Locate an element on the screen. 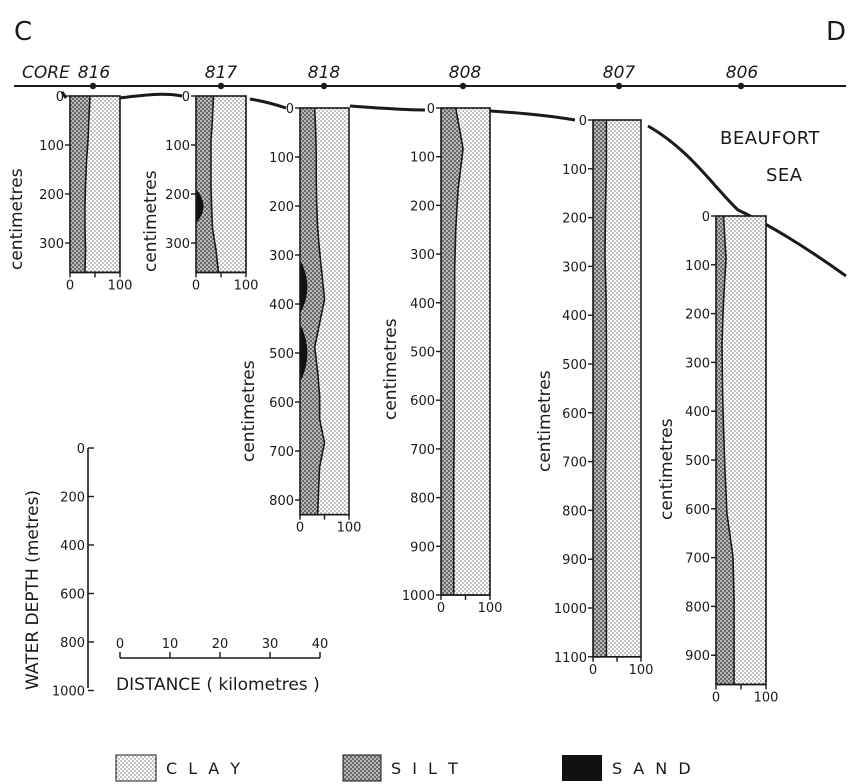 Image resolution: width=856 pixels, height=784 pixels. water-depth-axis: 0 200 400 600 800 1000 WATER DEPTH (metres) is located at coordinates (58, 571).